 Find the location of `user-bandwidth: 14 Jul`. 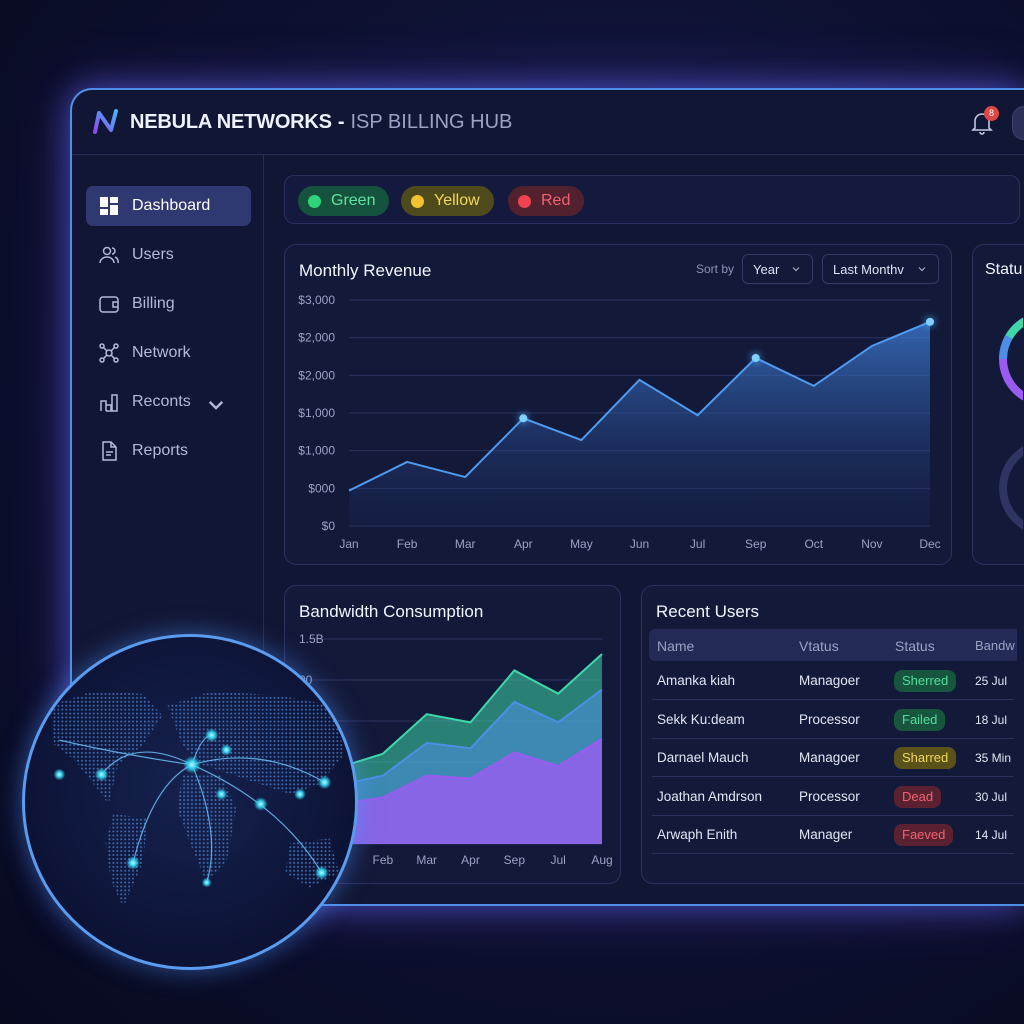

user-bandwidth: 14 Jul is located at coordinates (991, 835).